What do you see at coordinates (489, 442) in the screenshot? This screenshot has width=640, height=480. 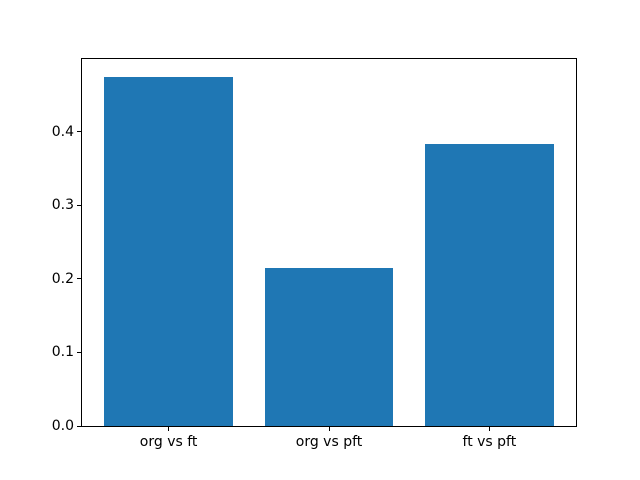 I see `x-axis-tick-label: ft vs pft` at bounding box center [489, 442].